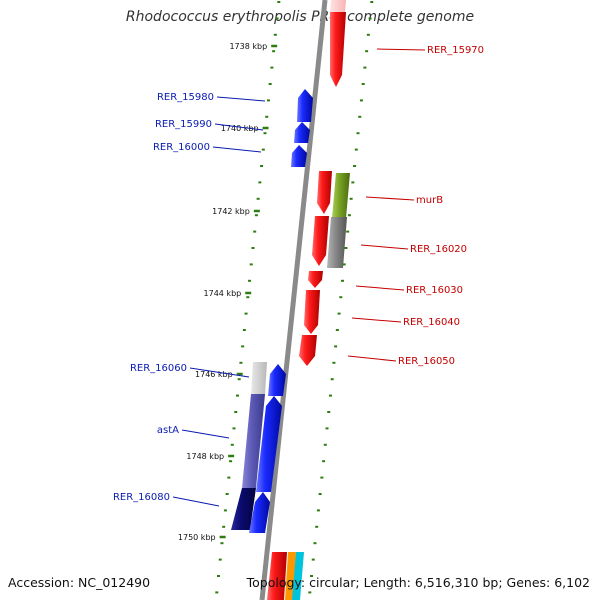 This screenshot has width=600, height=600. Describe the element at coordinates (337, 242) in the screenshot. I see `cog-strip-rer16020` at that location.